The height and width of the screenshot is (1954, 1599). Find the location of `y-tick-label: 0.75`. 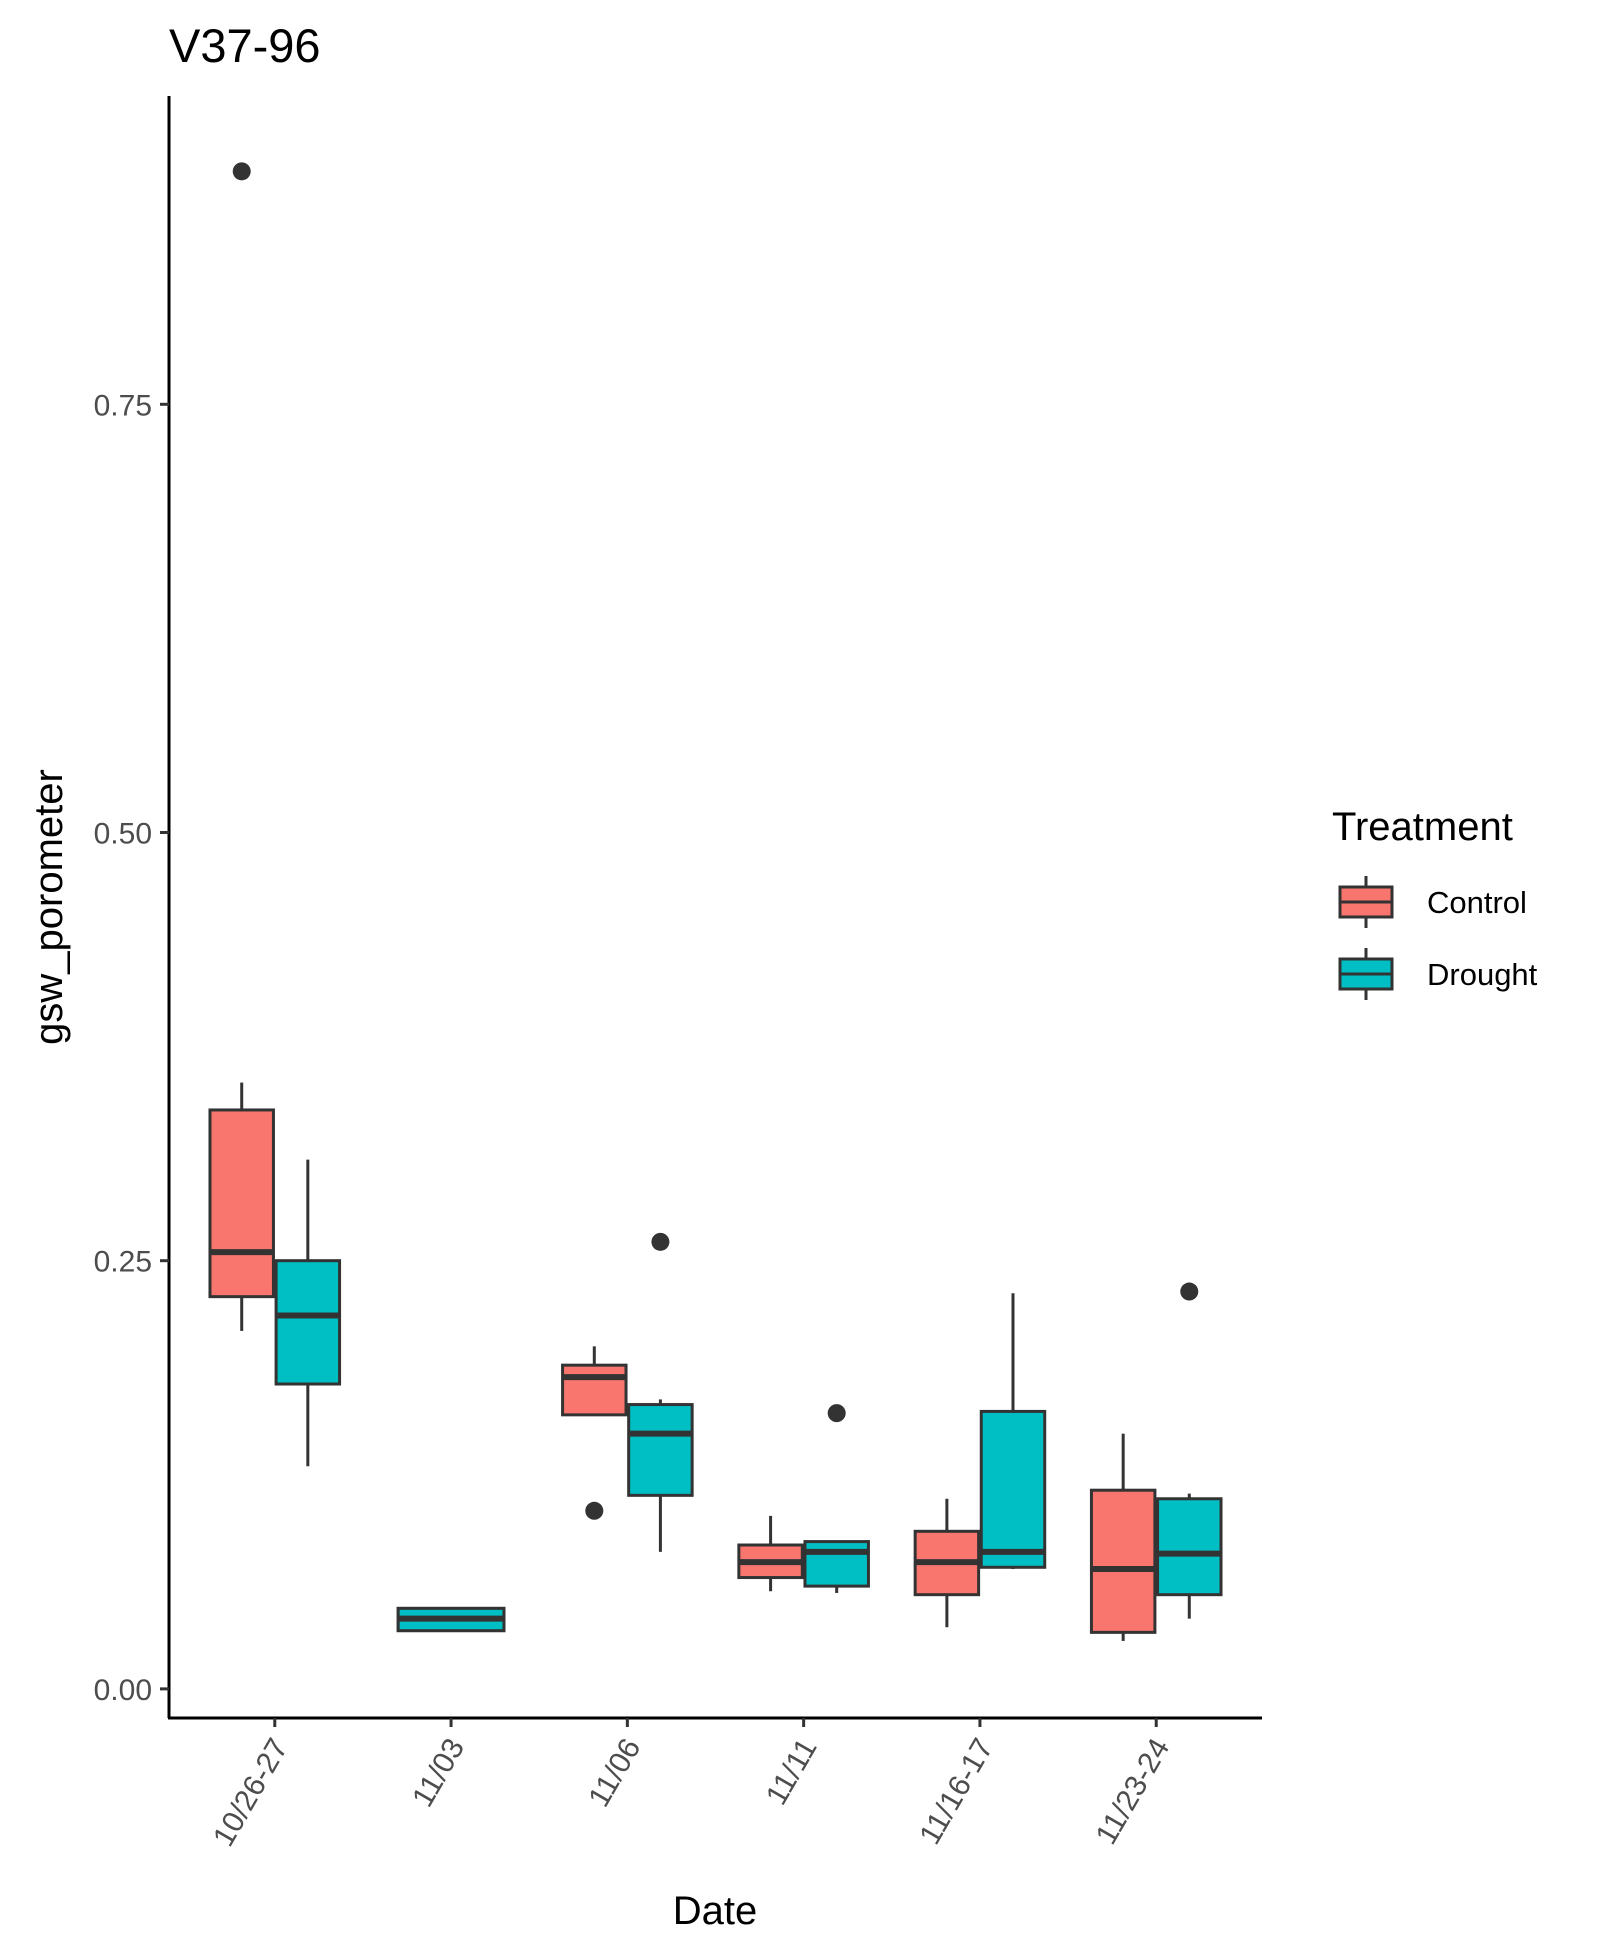

y-tick-label: 0.75 is located at coordinates (123, 405).